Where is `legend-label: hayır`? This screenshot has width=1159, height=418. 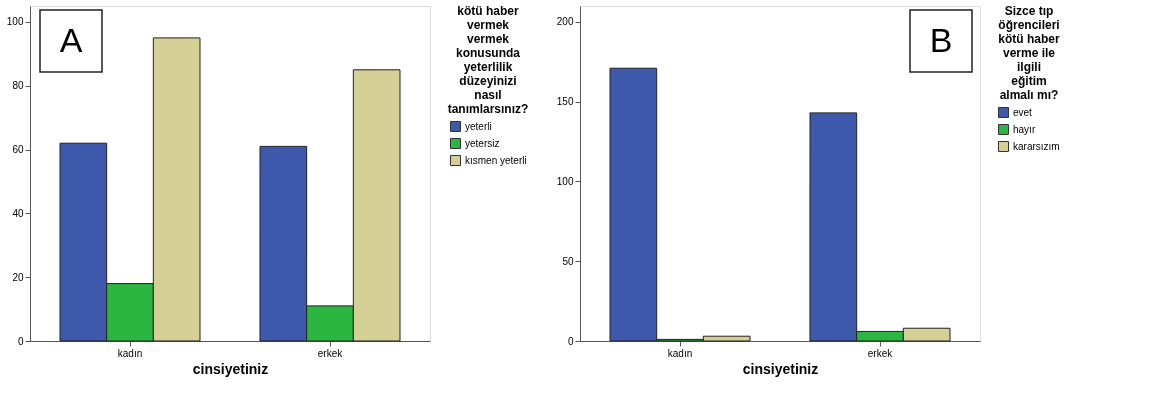
legend-label: hayır is located at coordinates (1024, 129).